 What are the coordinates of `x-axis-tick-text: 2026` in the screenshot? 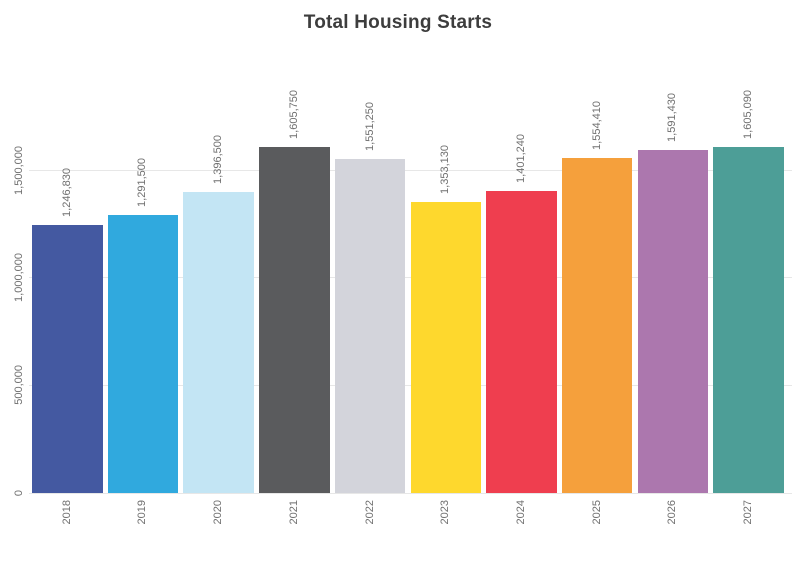 It's located at (672, 512).